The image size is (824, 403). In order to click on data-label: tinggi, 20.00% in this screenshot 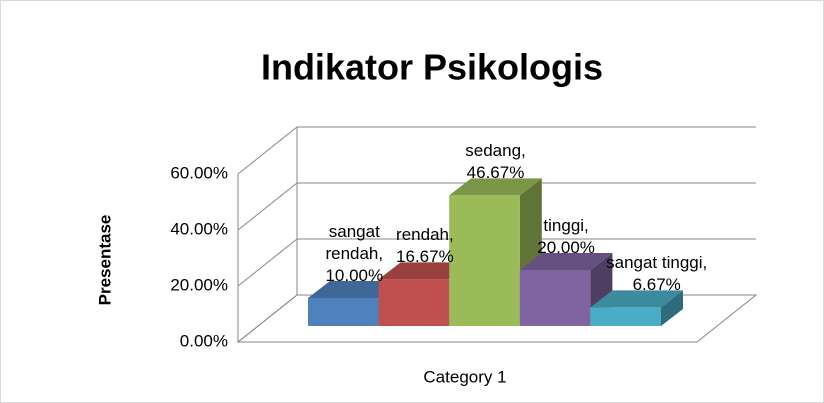, I will do `click(566, 236)`.